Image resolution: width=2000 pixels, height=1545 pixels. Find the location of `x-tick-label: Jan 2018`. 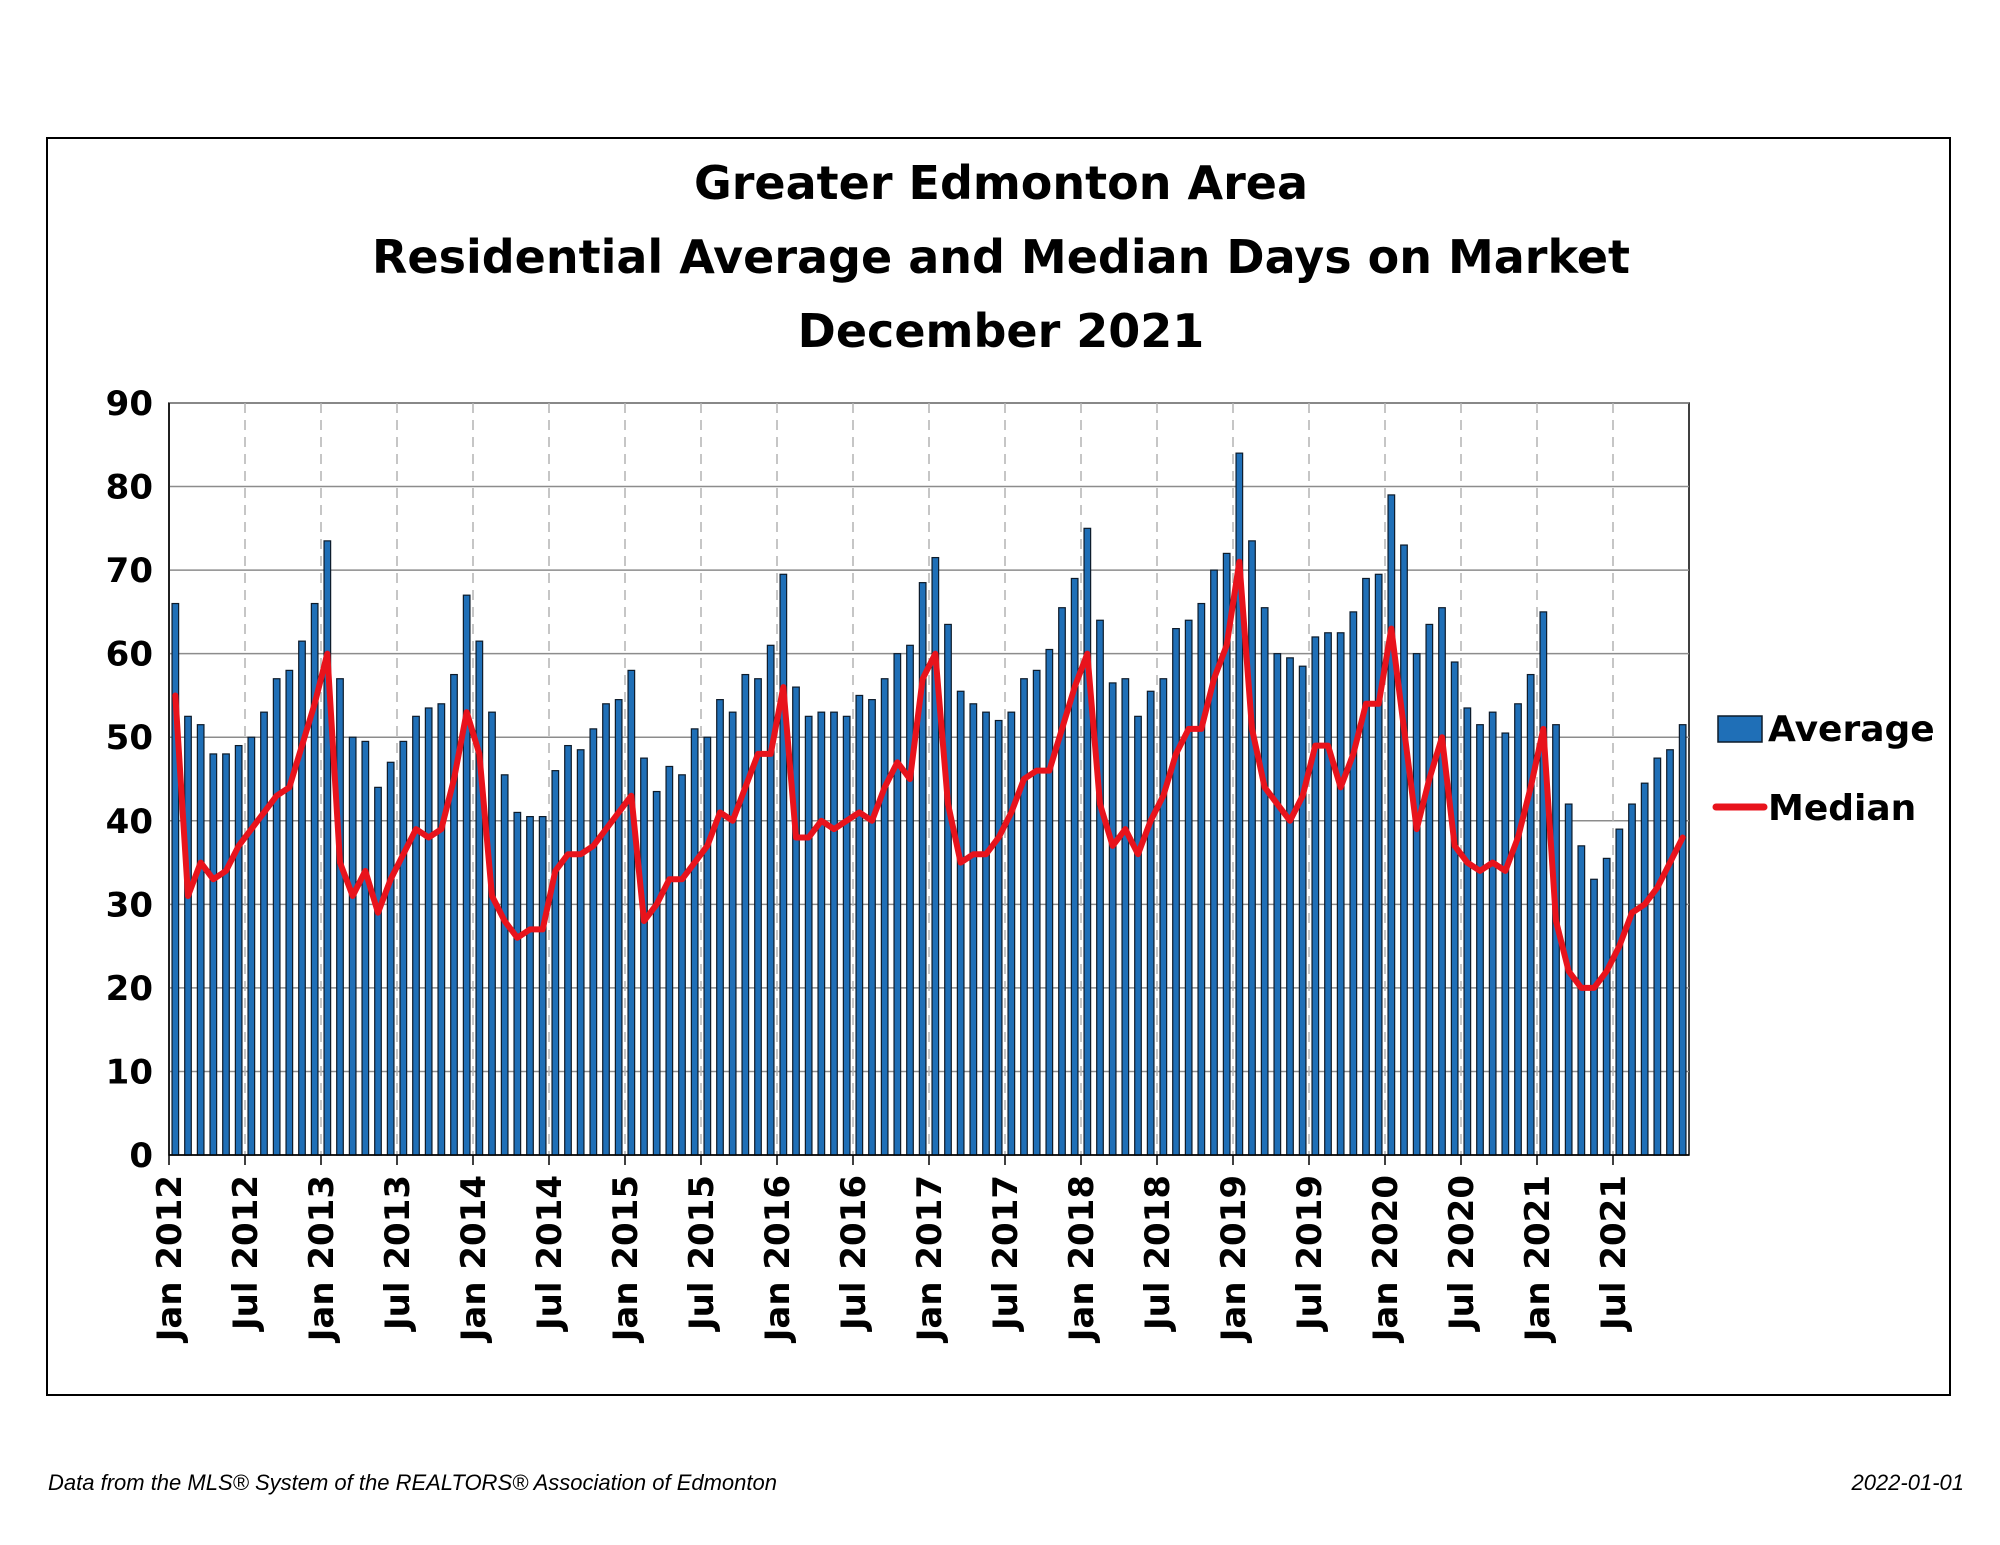

x-tick-label: Jan 2018 is located at coordinates (1082, 1259).